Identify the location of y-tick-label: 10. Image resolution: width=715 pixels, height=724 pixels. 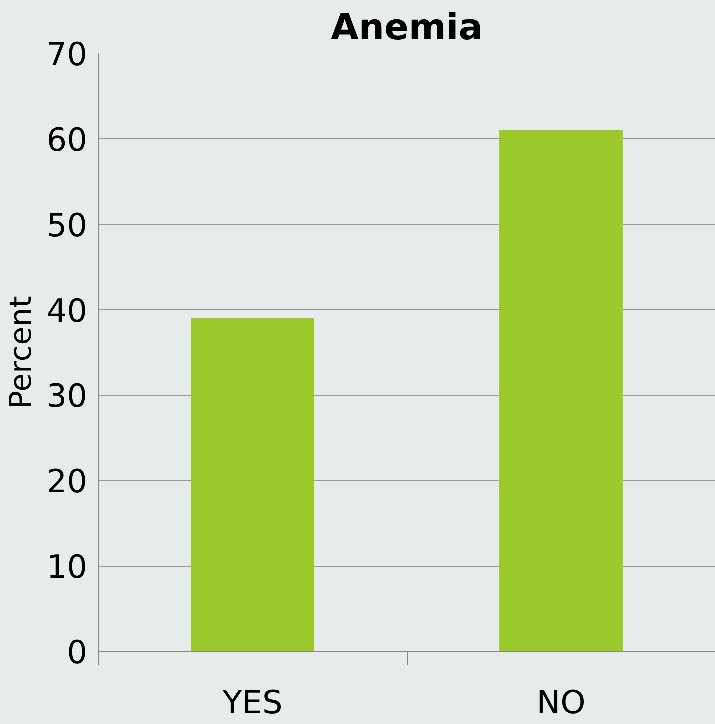
(67, 567).